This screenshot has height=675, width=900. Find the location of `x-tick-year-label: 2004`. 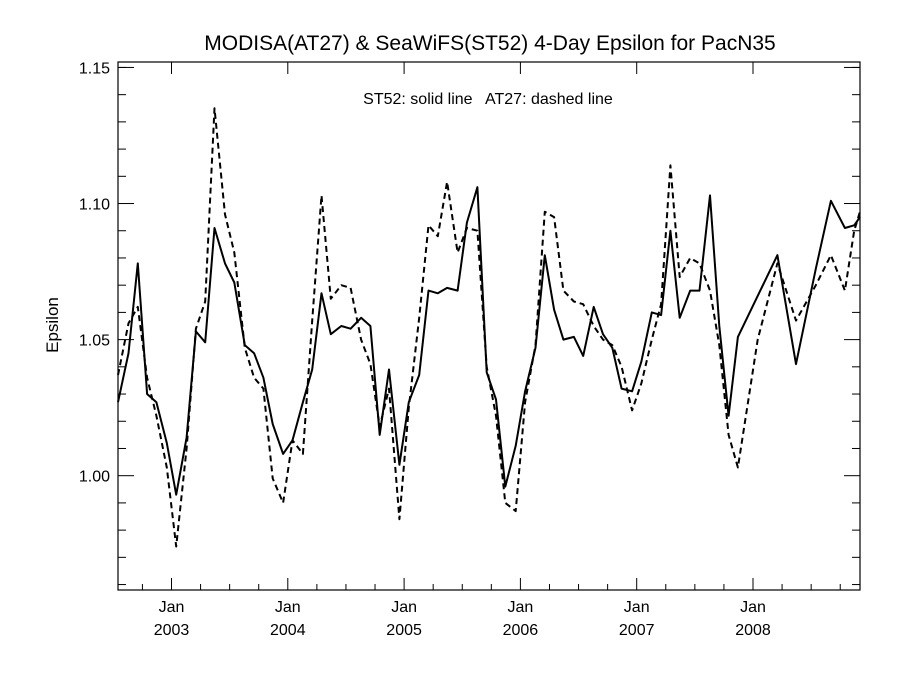

x-tick-year-label: 2004 is located at coordinates (288, 630).